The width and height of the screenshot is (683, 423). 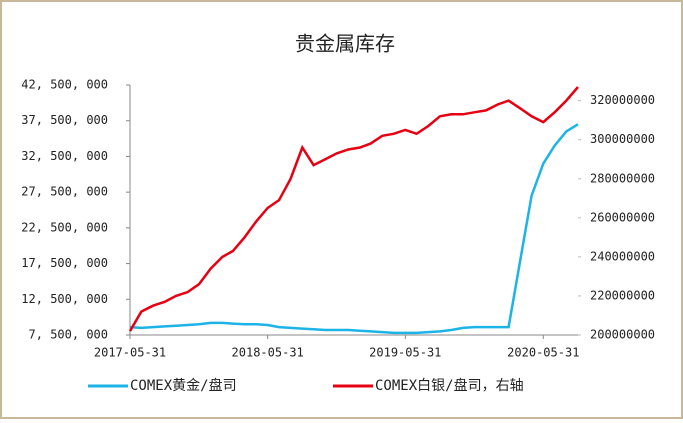 I want to click on y2-tick-label: 260000000, so click(x=622, y=217).